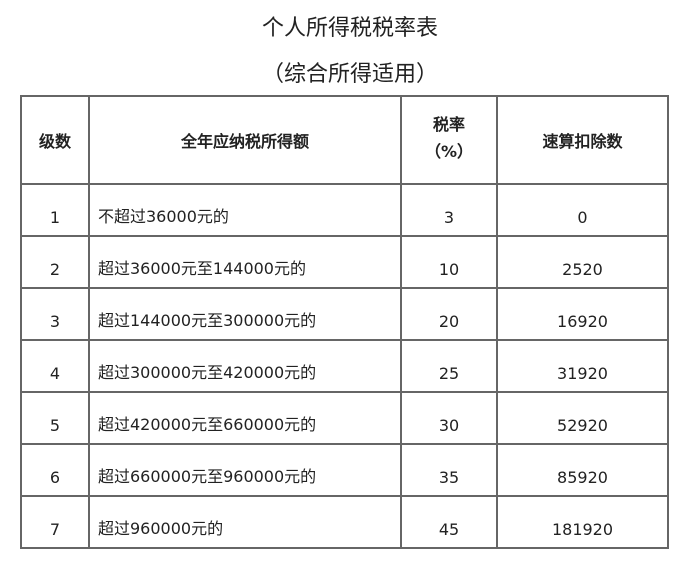  What do you see at coordinates (349, 74) in the screenshot?
I see `document-subtitle: （综合所得适用）` at bounding box center [349, 74].